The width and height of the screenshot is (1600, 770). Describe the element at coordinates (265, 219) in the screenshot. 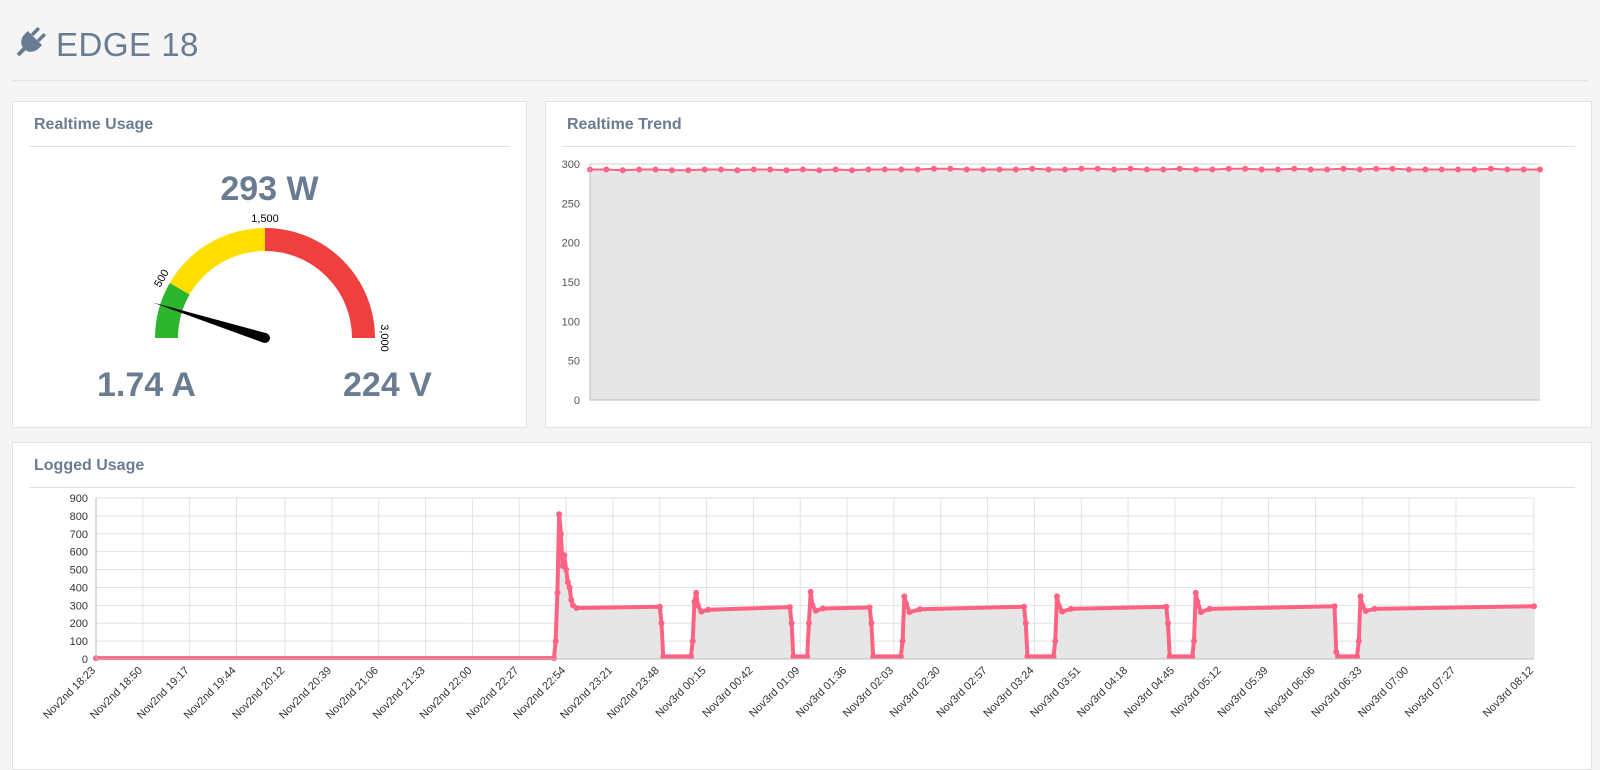

I see `gauge-tick-label: 1,500` at that location.